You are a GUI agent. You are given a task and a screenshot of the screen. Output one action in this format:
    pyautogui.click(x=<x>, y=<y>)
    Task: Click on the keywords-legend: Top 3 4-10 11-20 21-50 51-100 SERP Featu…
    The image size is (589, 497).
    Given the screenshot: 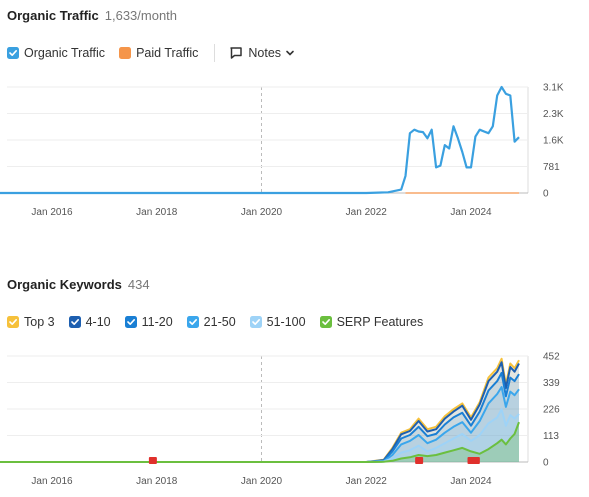 What is the action you would take?
    pyautogui.click(x=222, y=322)
    